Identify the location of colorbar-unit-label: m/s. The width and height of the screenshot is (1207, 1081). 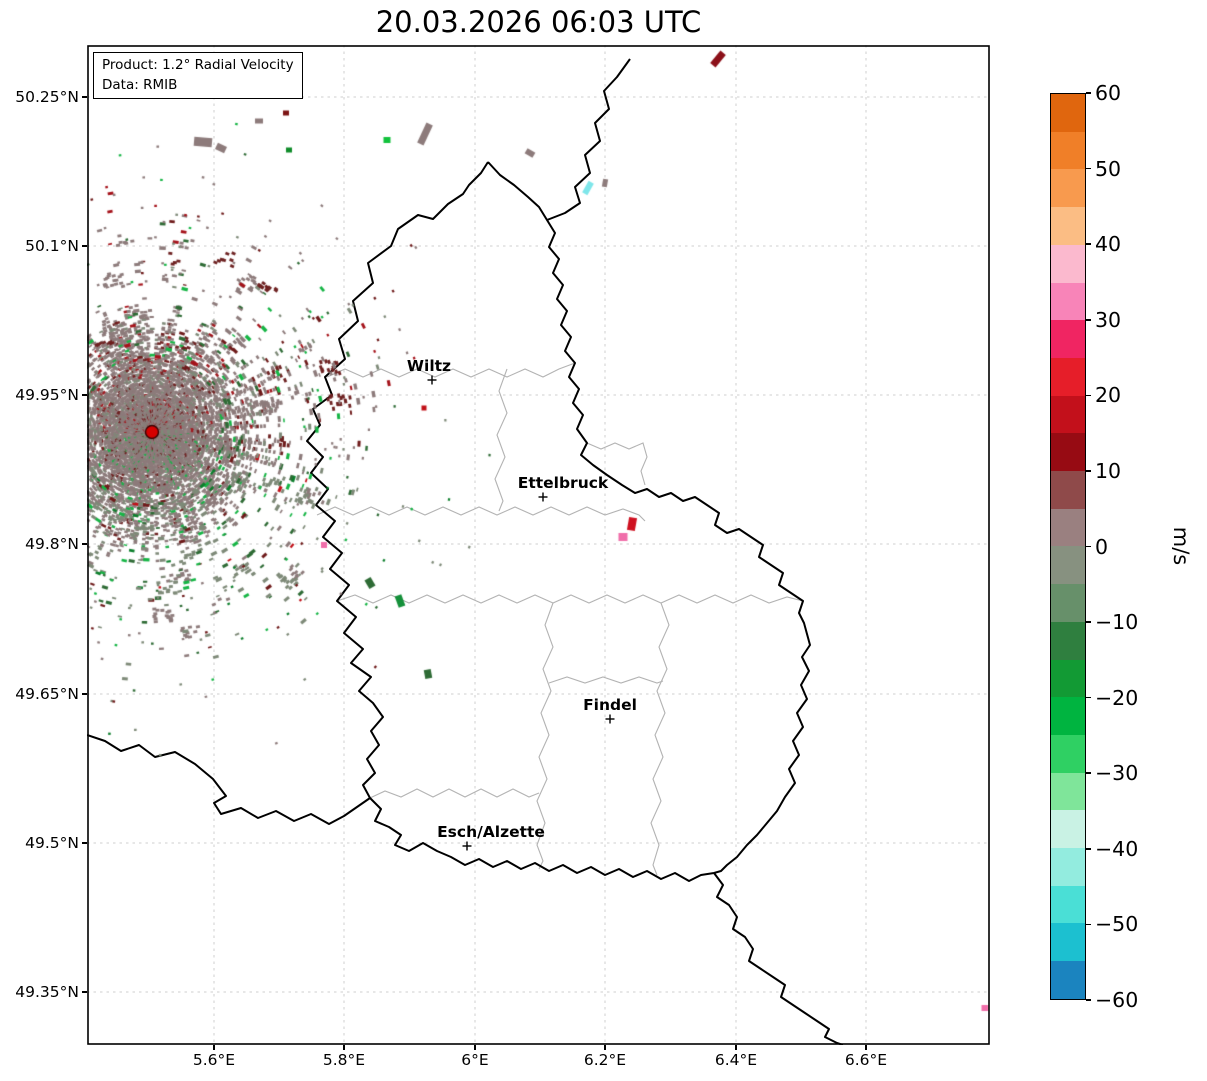
(1181, 546).